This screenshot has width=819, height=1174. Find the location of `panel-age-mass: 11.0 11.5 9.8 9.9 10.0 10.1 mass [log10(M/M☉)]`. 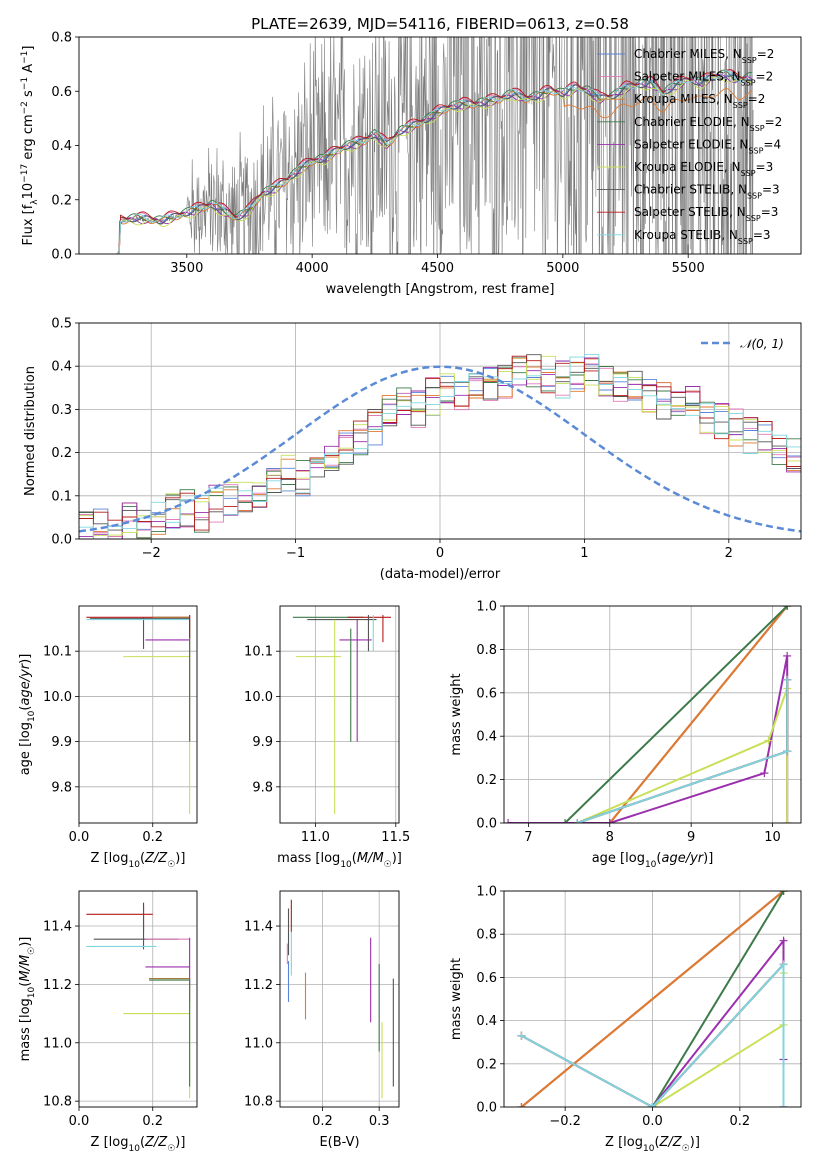

panel-age-mass: 11.0 11.5 9.8 9.9 10.0 10.1 mass [log10(M/M☉)] is located at coordinates (327, 737).